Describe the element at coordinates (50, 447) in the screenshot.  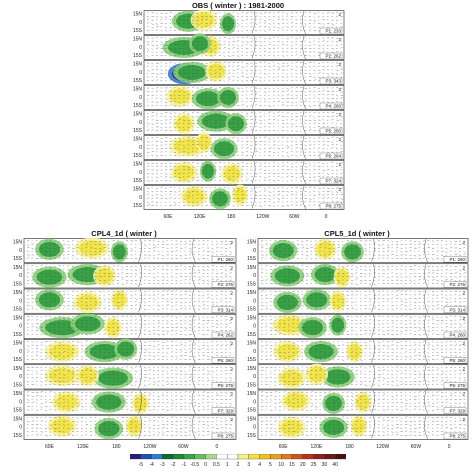
I see `lon-label: 60E` at that location.